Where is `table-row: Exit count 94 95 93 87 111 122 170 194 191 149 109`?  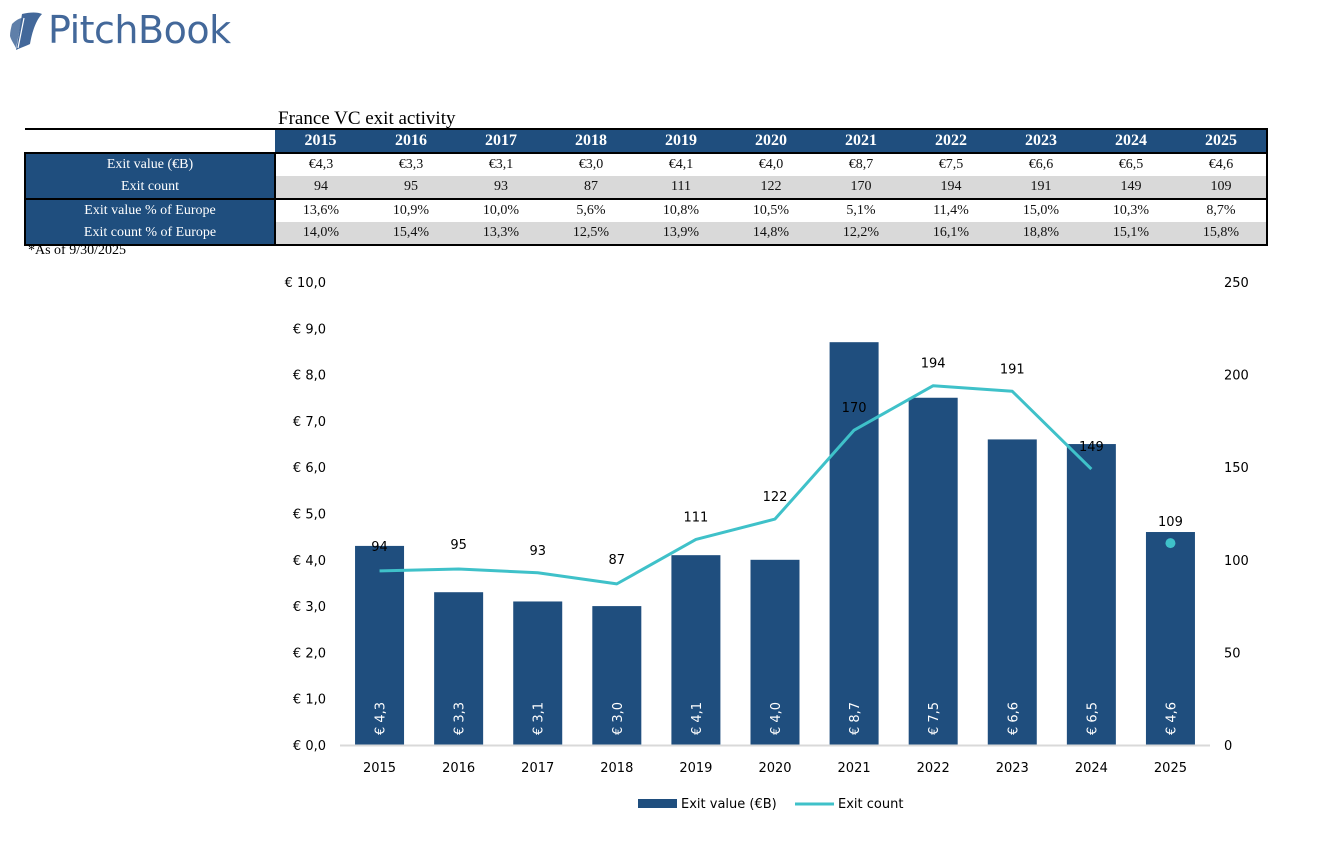
table-row: Exit count 94 95 93 87 111 122 170 194 191 149 109 is located at coordinates (646, 187).